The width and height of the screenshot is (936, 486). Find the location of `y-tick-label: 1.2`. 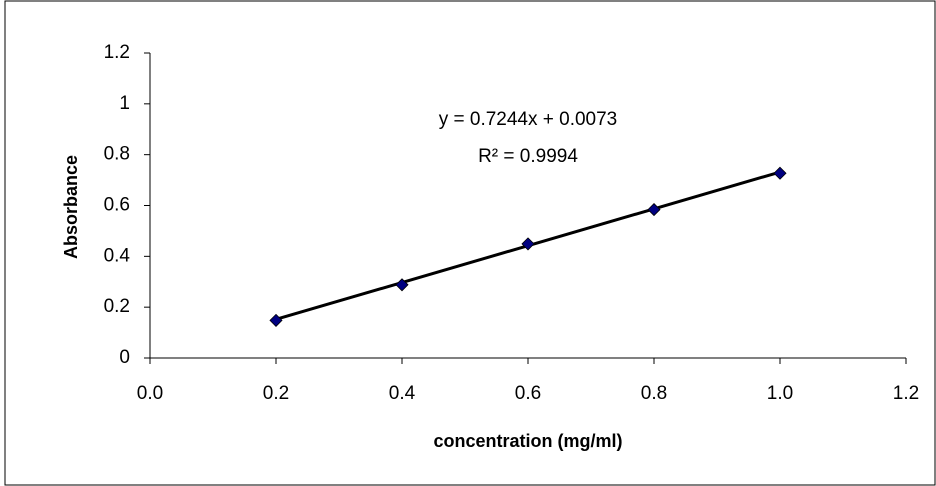

y-tick-label: 1.2 is located at coordinates (117, 52).